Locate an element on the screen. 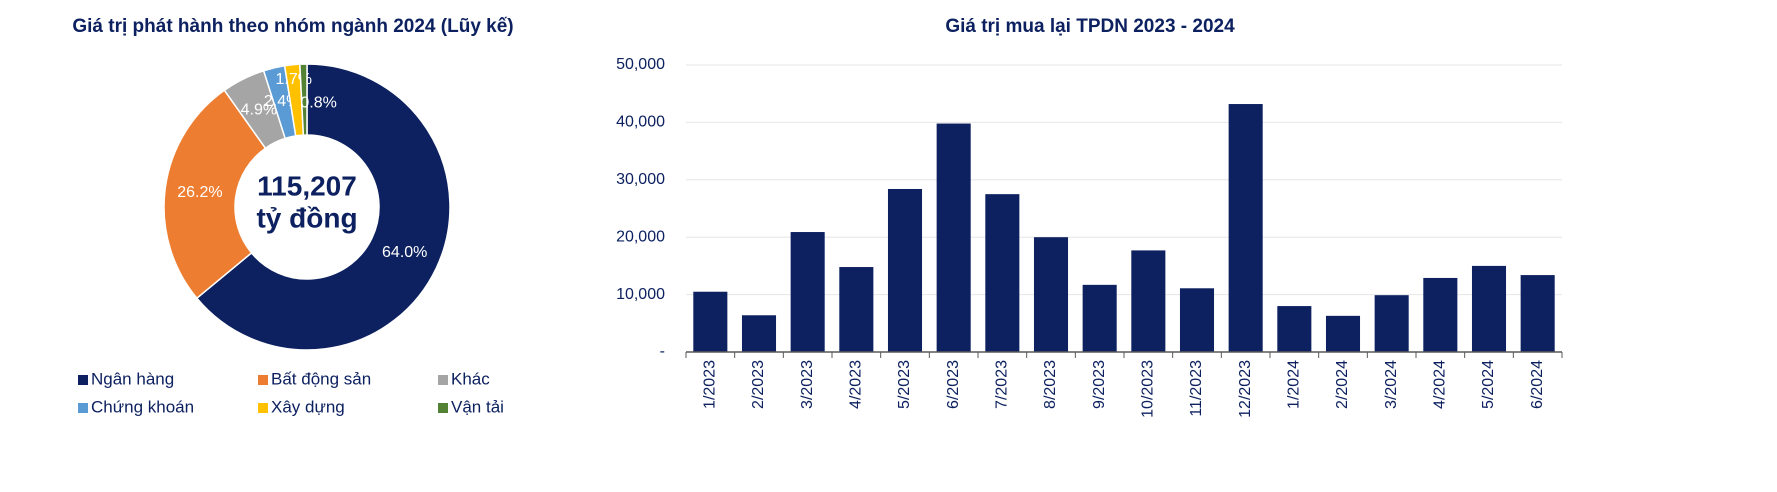 The height and width of the screenshot is (492, 1777). chart-title: Giá trị mua lại TPDN 2023 - 2024 is located at coordinates (1090, 26).